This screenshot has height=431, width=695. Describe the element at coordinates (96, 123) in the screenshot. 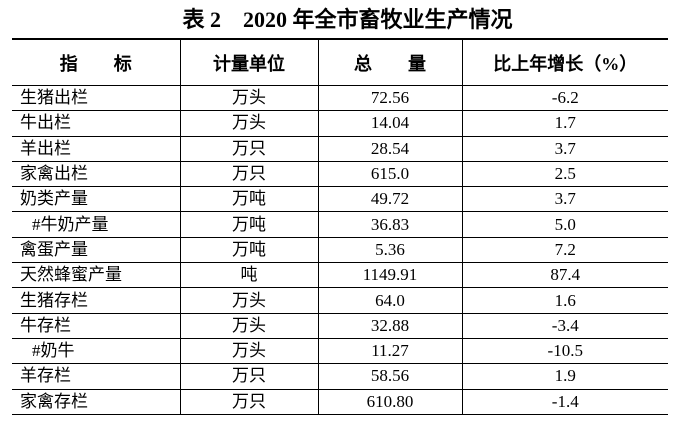

I see `indicator-cell: 牛出栏` at that location.